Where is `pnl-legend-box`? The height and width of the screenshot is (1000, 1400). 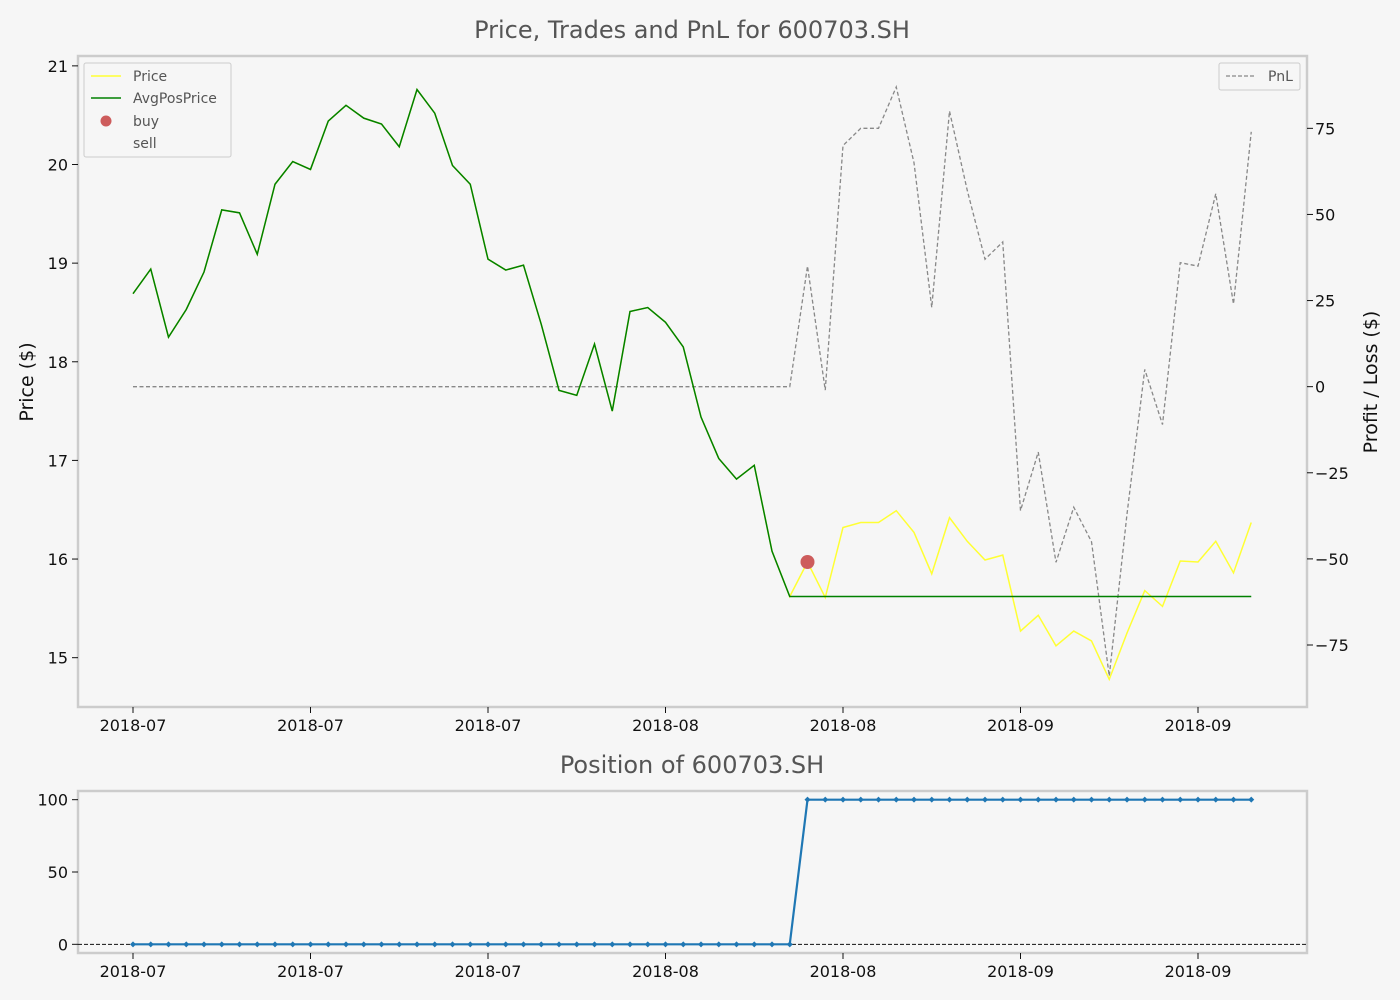
pnl-legend-box is located at coordinates (1259, 76).